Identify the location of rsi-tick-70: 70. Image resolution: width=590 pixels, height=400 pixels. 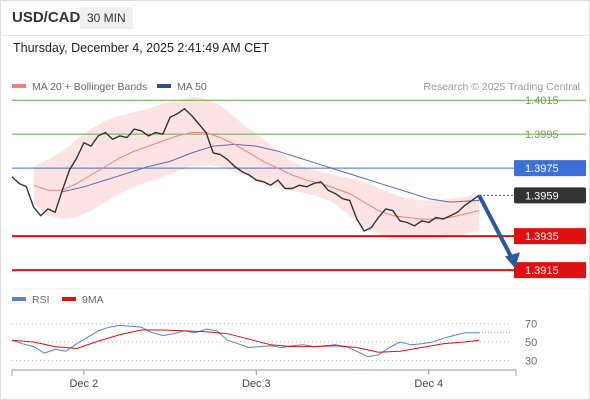
(531, 325).